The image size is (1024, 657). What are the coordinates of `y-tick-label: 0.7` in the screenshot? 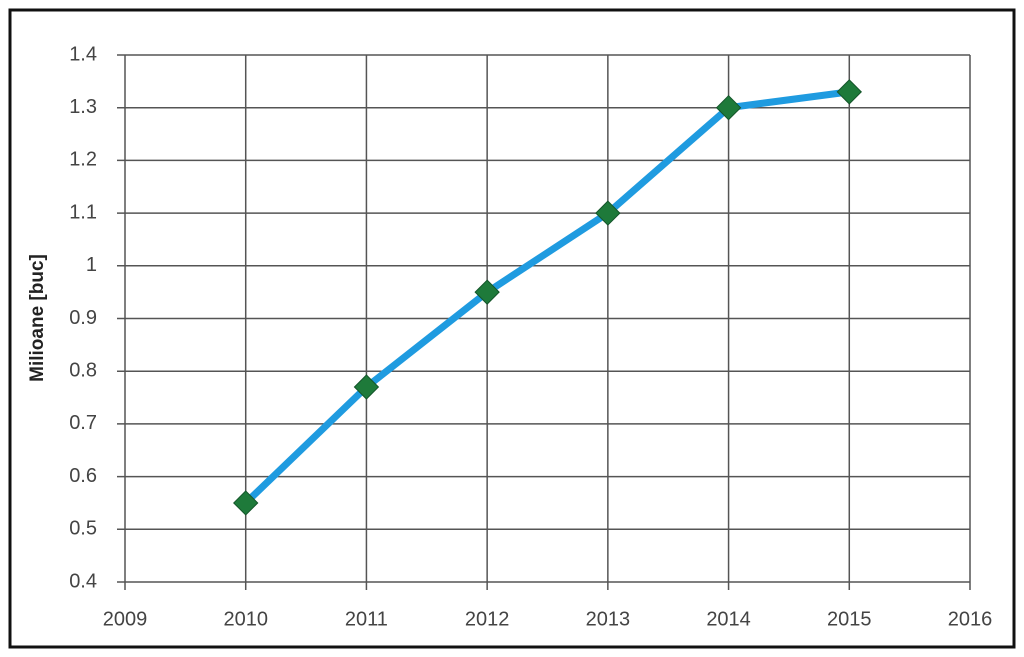 It's located at (83, 423).